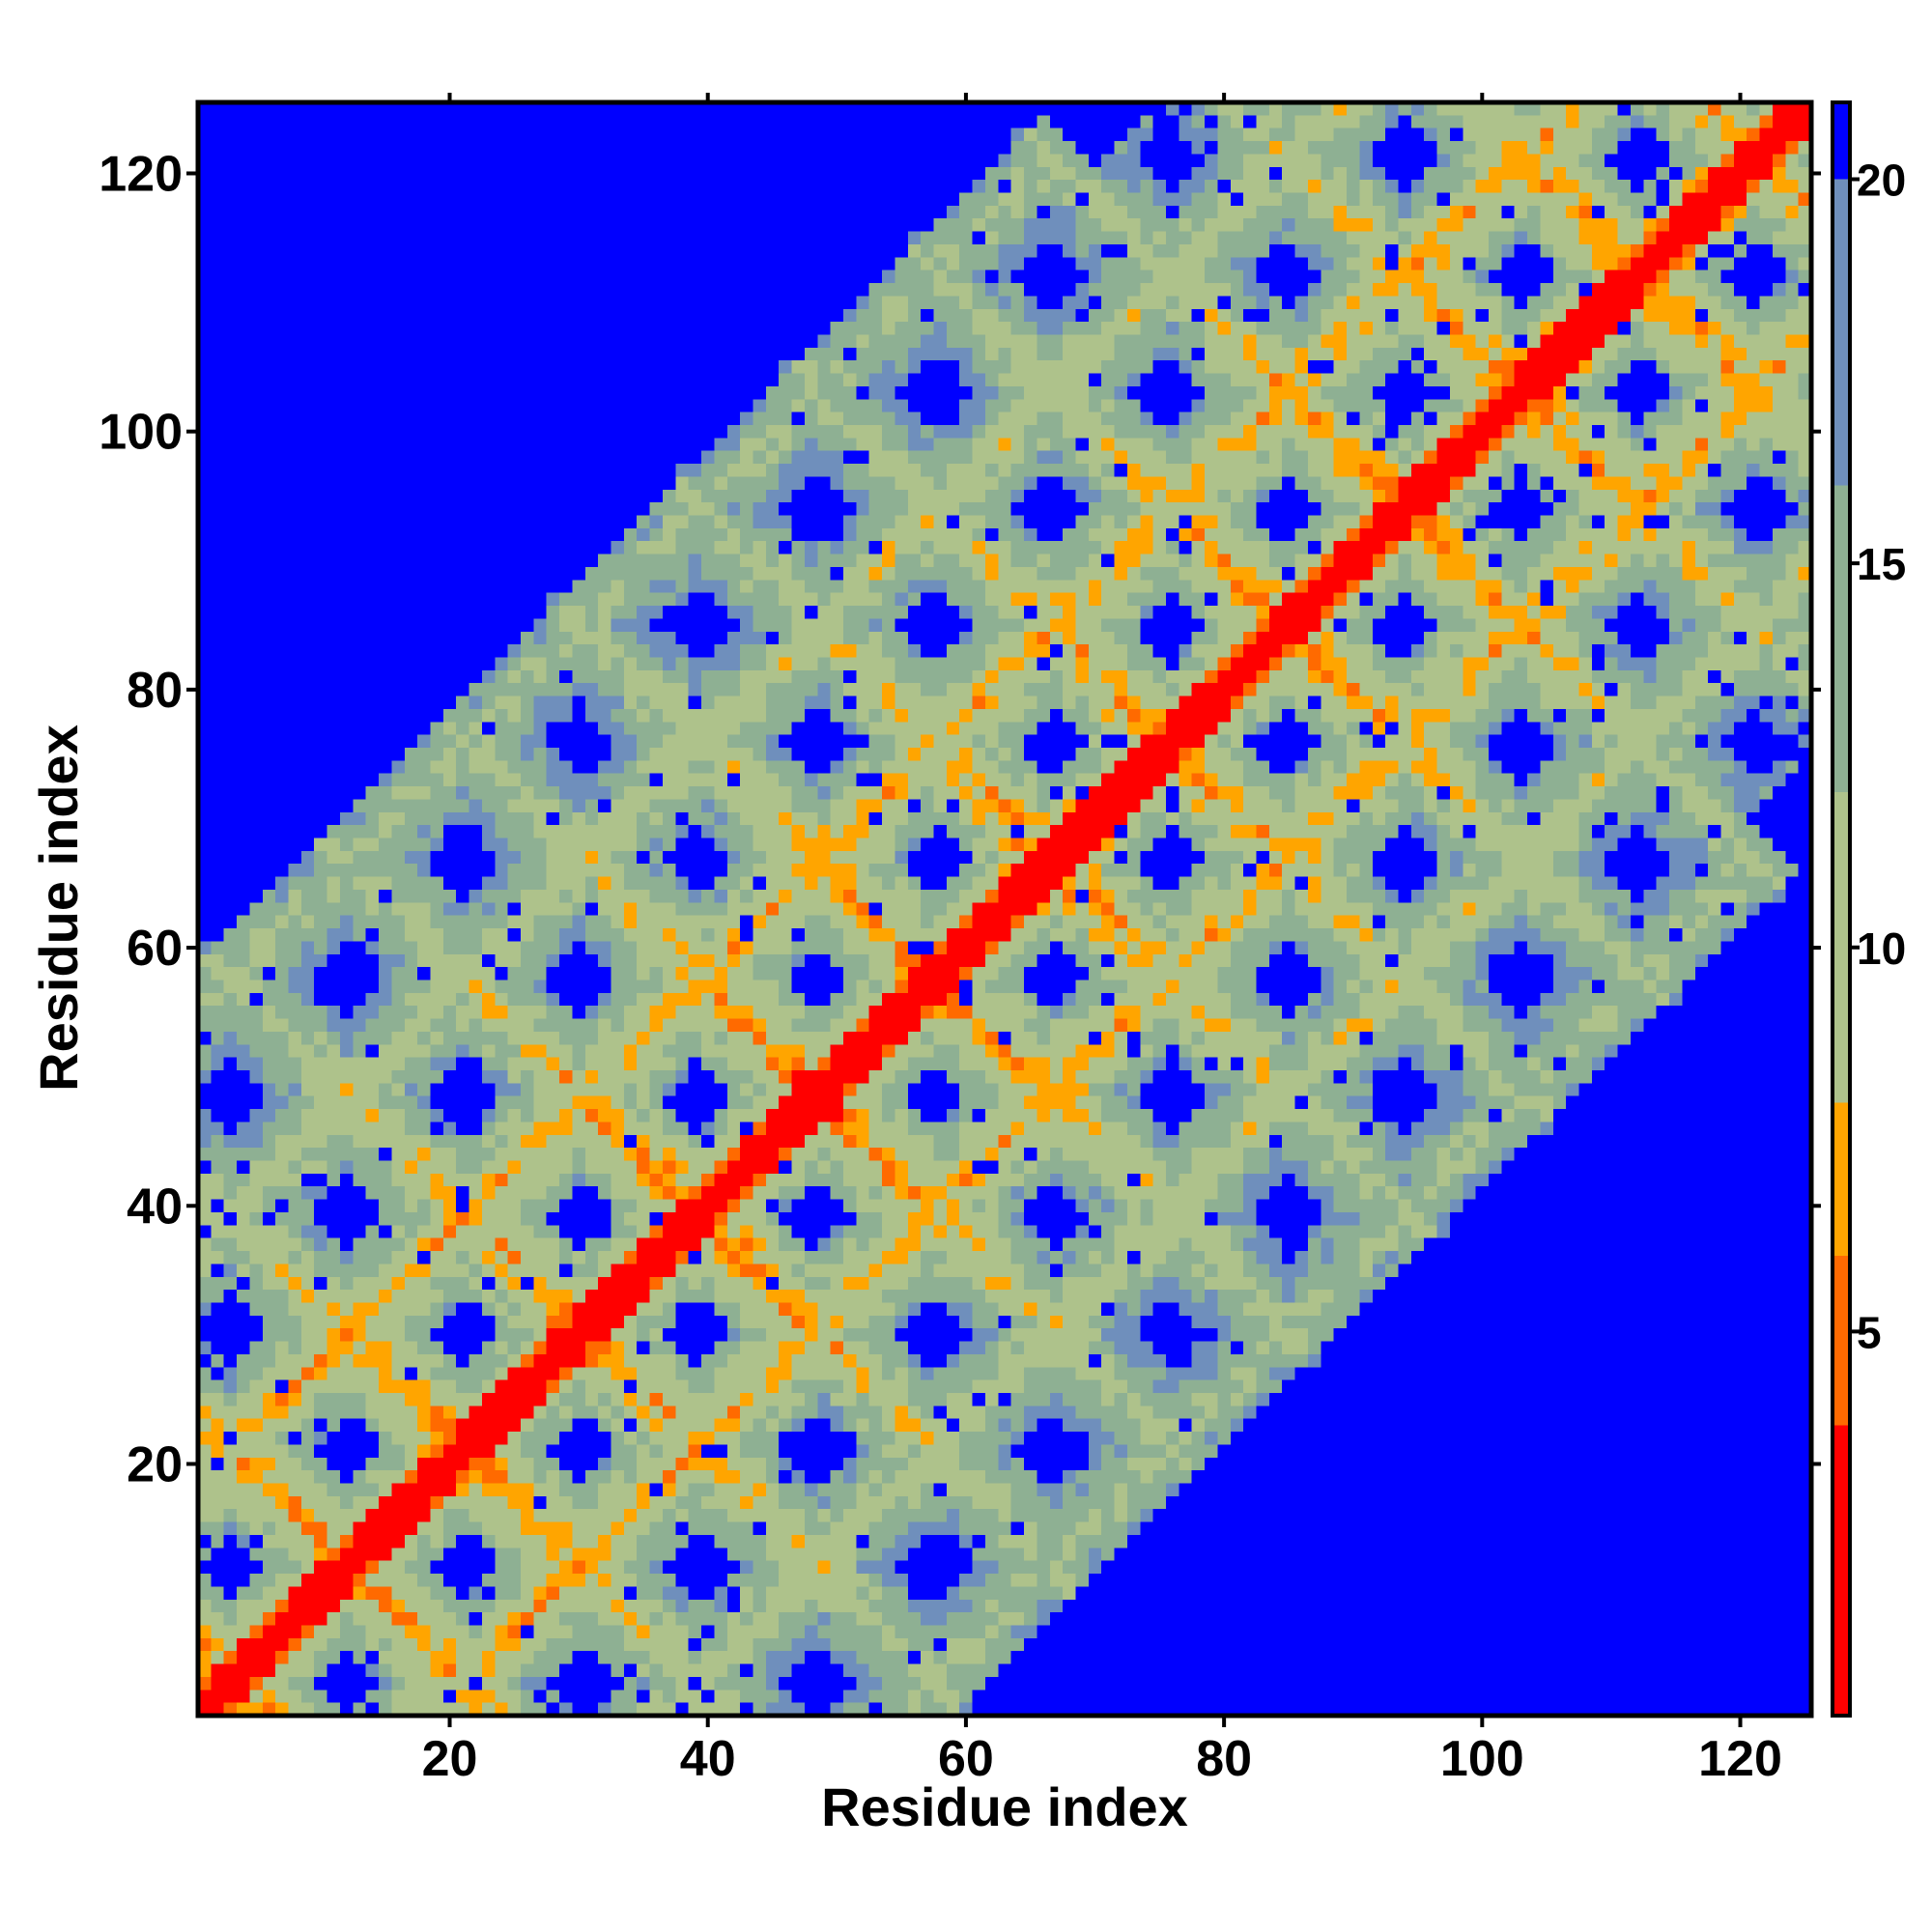 The height and width of the screenshot is (1932, 1932). What do you see at coordinates (966, 1759) in the screenshot?
I see `x-tick-label: 60` at bounding box center [966, 1759].